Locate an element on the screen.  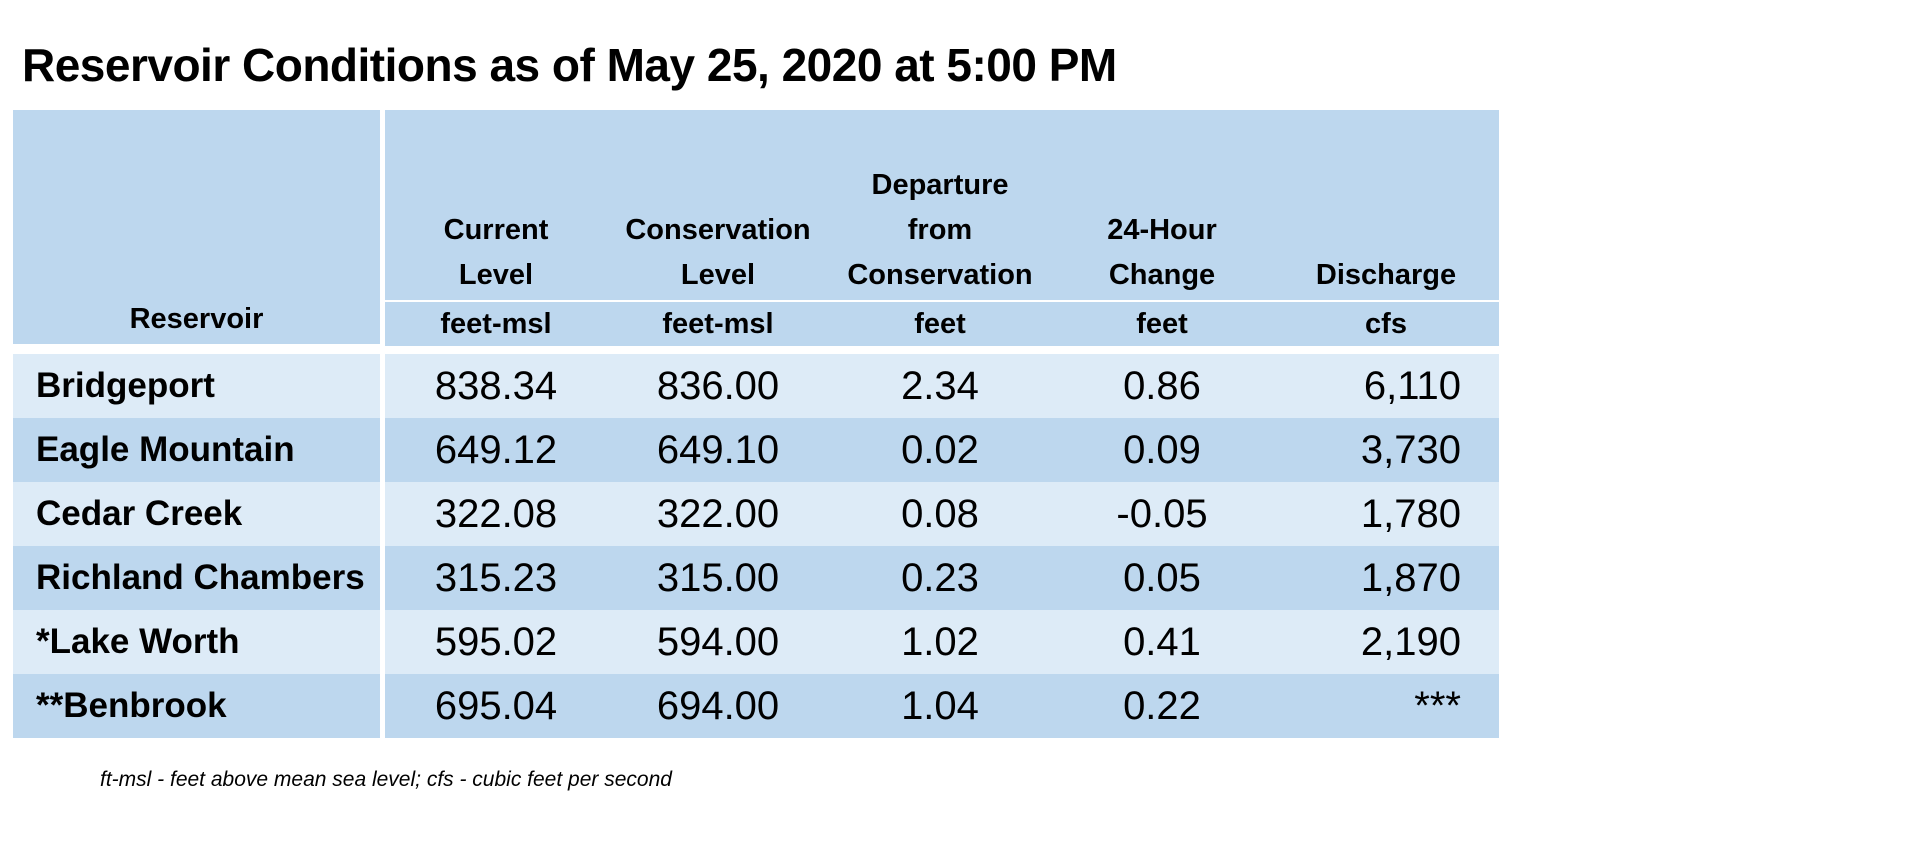
cell-discharge: 3,730 is located at coordinates (1386, 450).